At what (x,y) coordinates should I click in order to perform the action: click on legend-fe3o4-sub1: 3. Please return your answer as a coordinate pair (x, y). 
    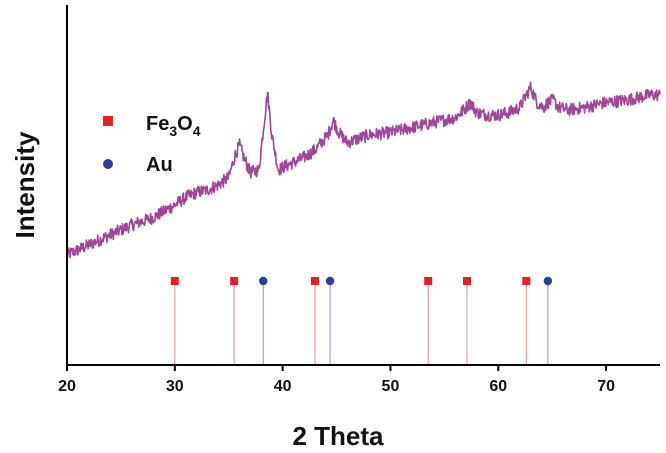
    Looking at the image, I should click on (173, 131).